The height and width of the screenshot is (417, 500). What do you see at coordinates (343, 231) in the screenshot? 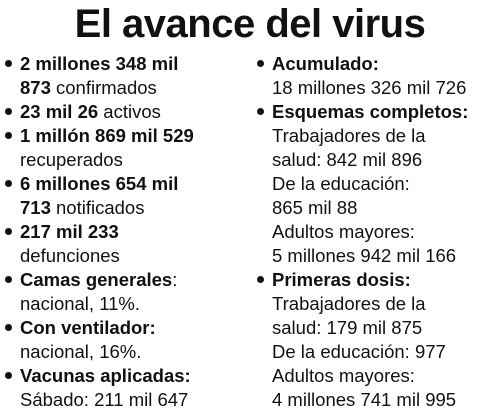
I see `esquemas-line: Adultos mayores:` at bounding box center [343, 231].